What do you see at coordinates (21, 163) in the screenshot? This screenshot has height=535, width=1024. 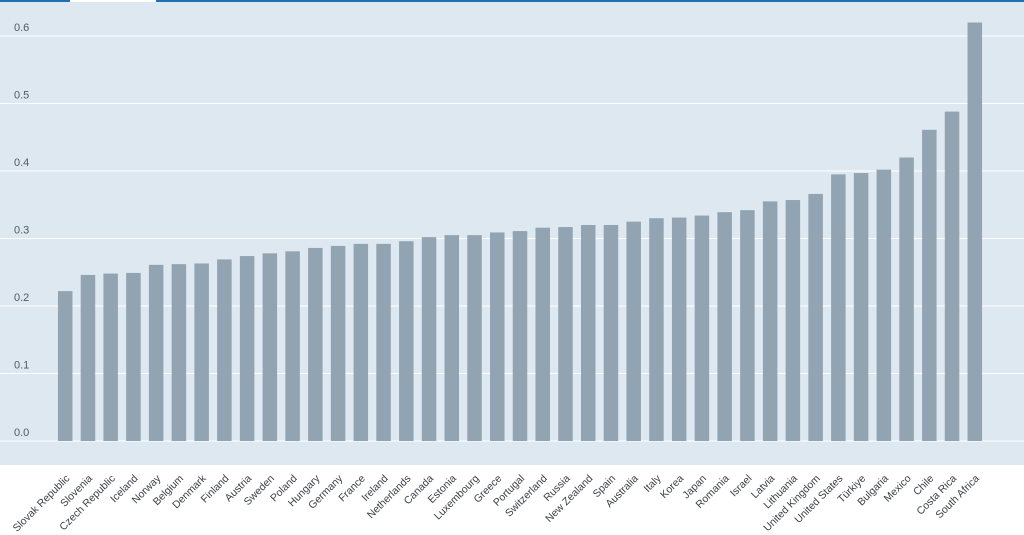 I see `y-tick-label: 0.4` at bounding box center [21, 163].